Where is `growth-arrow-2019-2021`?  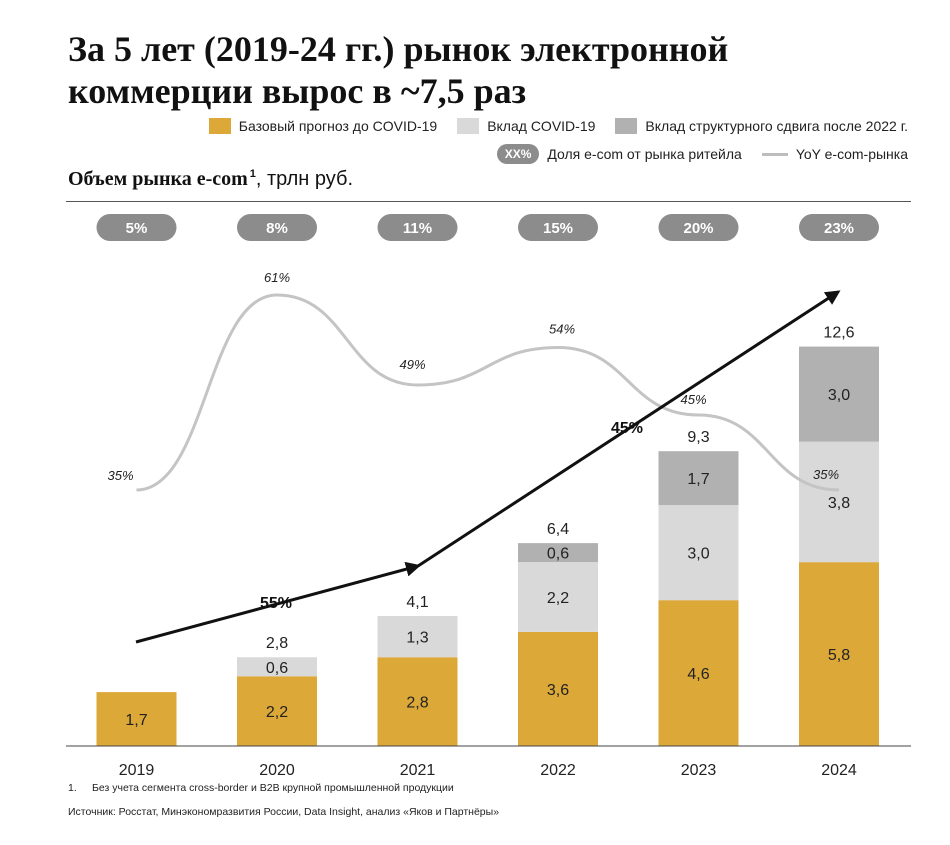 growth-arrow-2019-2021 is located at coordinates (278, 602).